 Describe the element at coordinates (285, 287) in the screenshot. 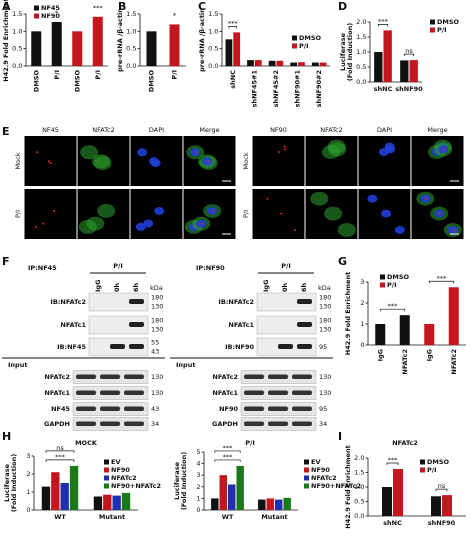

I see `lane-label: 0h` at that location.